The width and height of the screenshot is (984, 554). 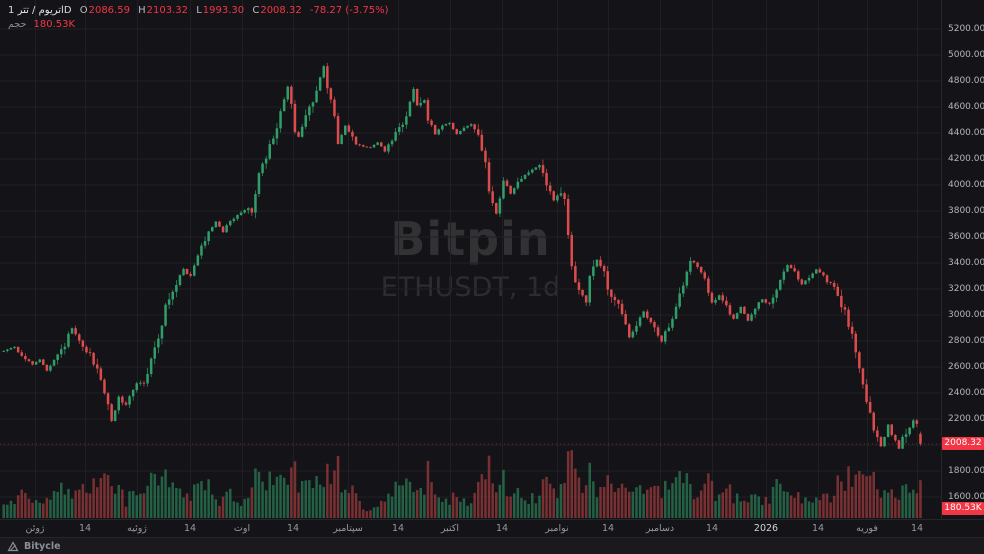 I want to click on time-axis-label: نوامبر, so click(x=557, y=528).